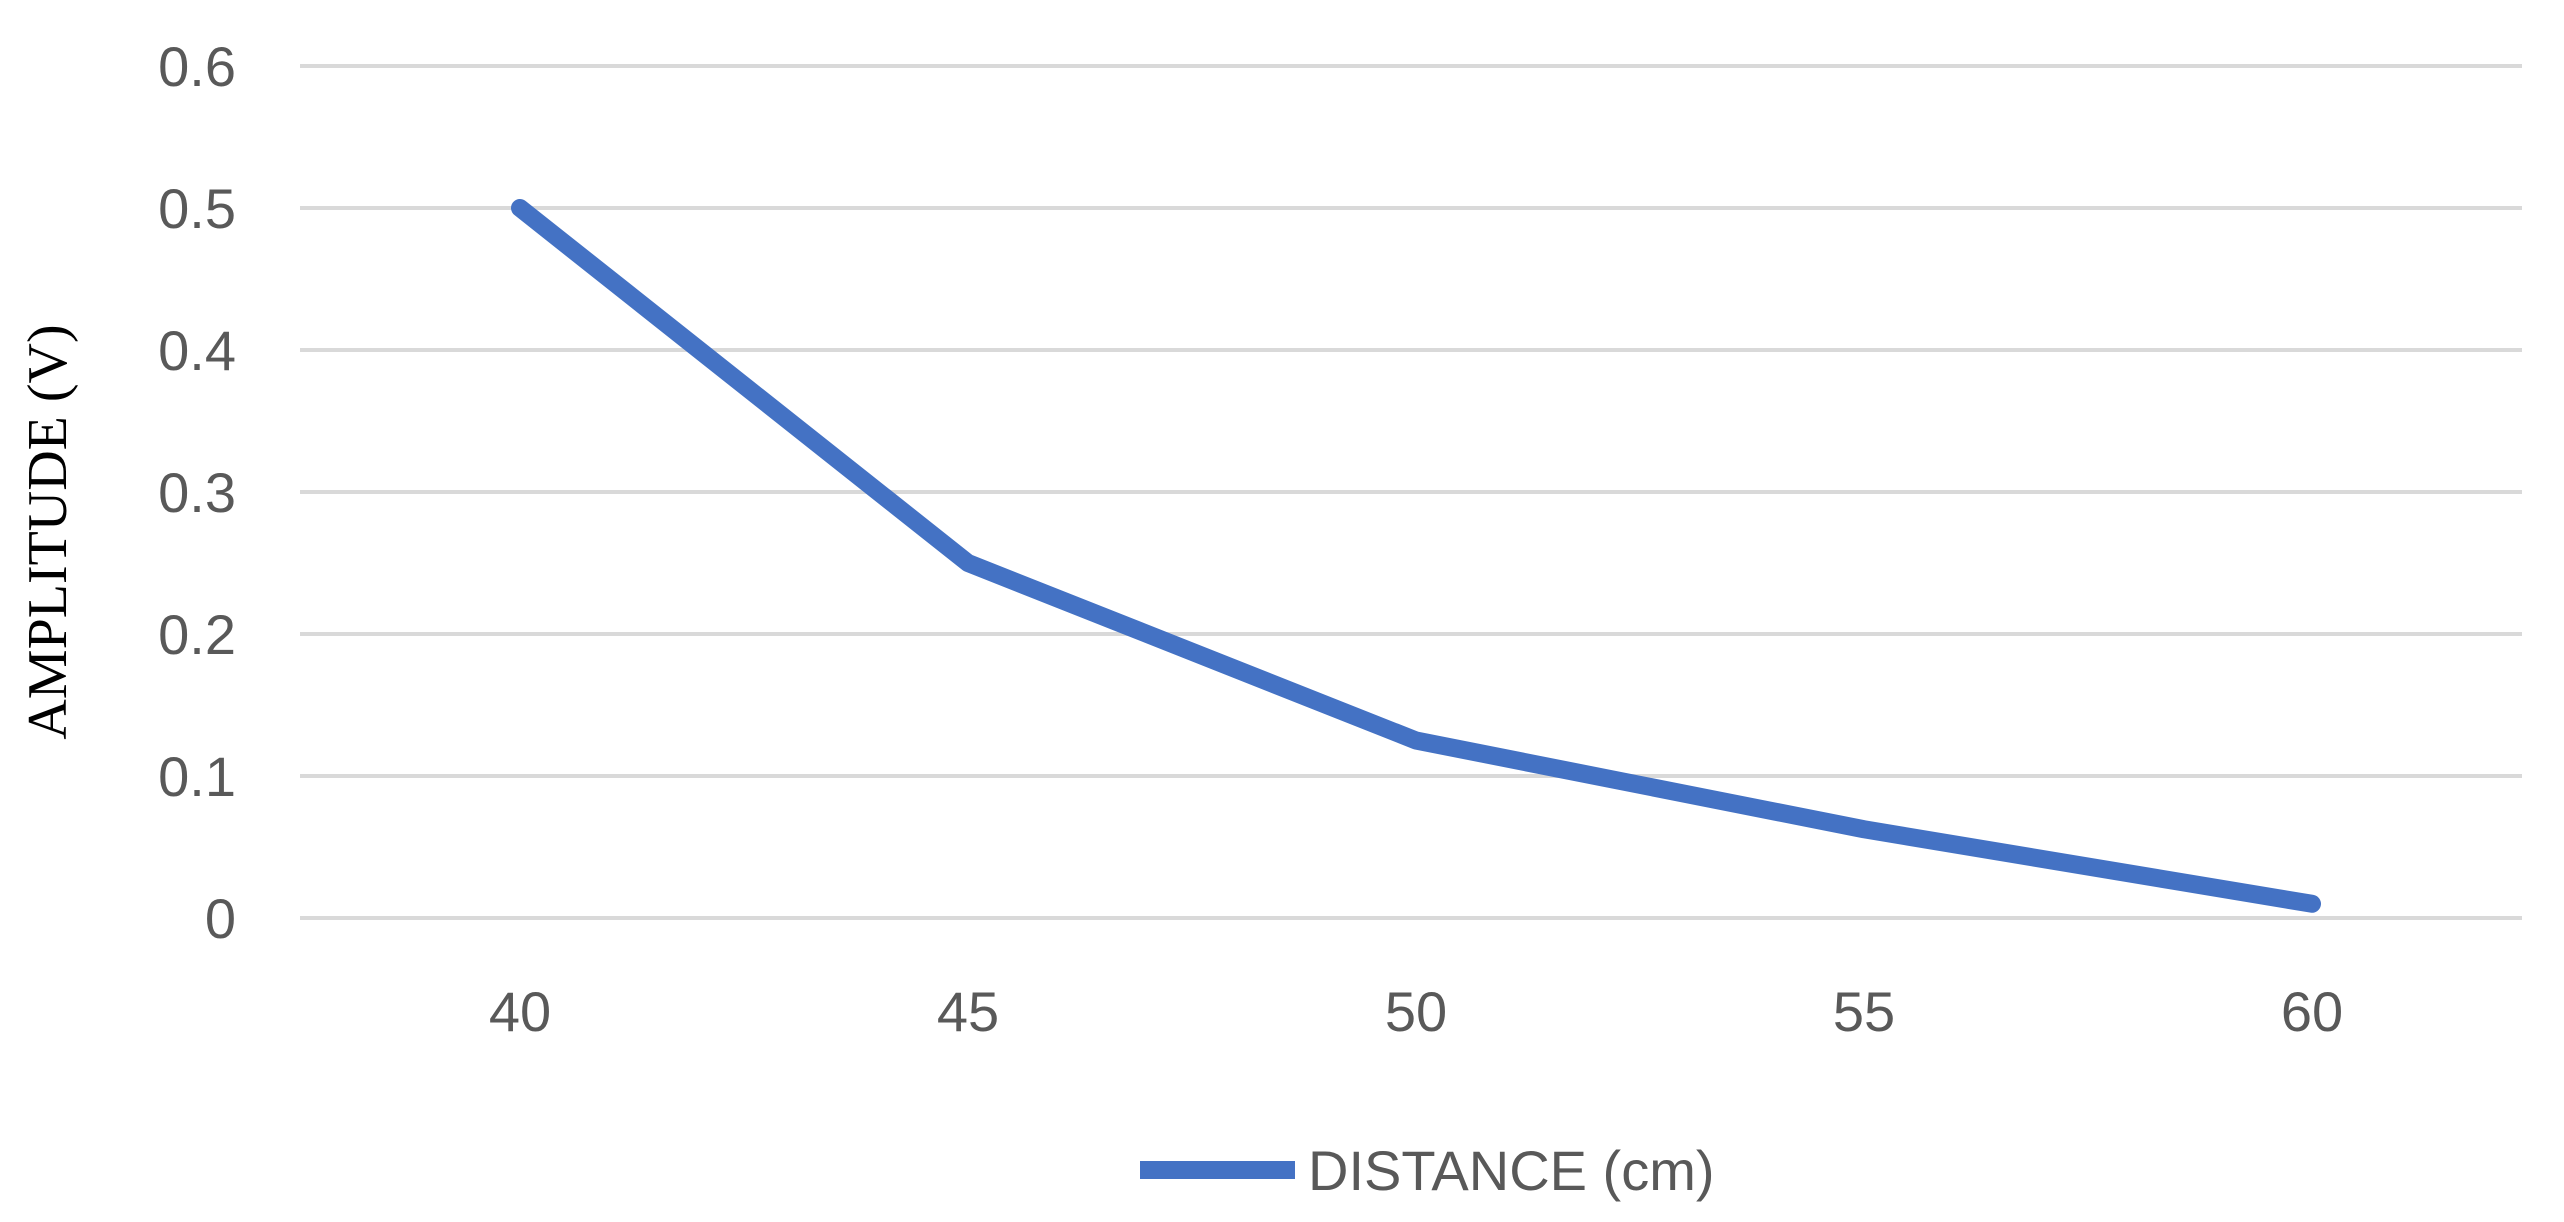 The width and height of the screenshot is (2564, 1222). What do you see at coordinates (197, 776) in the screenshot?
I see `y-tick-label: 0.1` at bounding box center [197, 776].